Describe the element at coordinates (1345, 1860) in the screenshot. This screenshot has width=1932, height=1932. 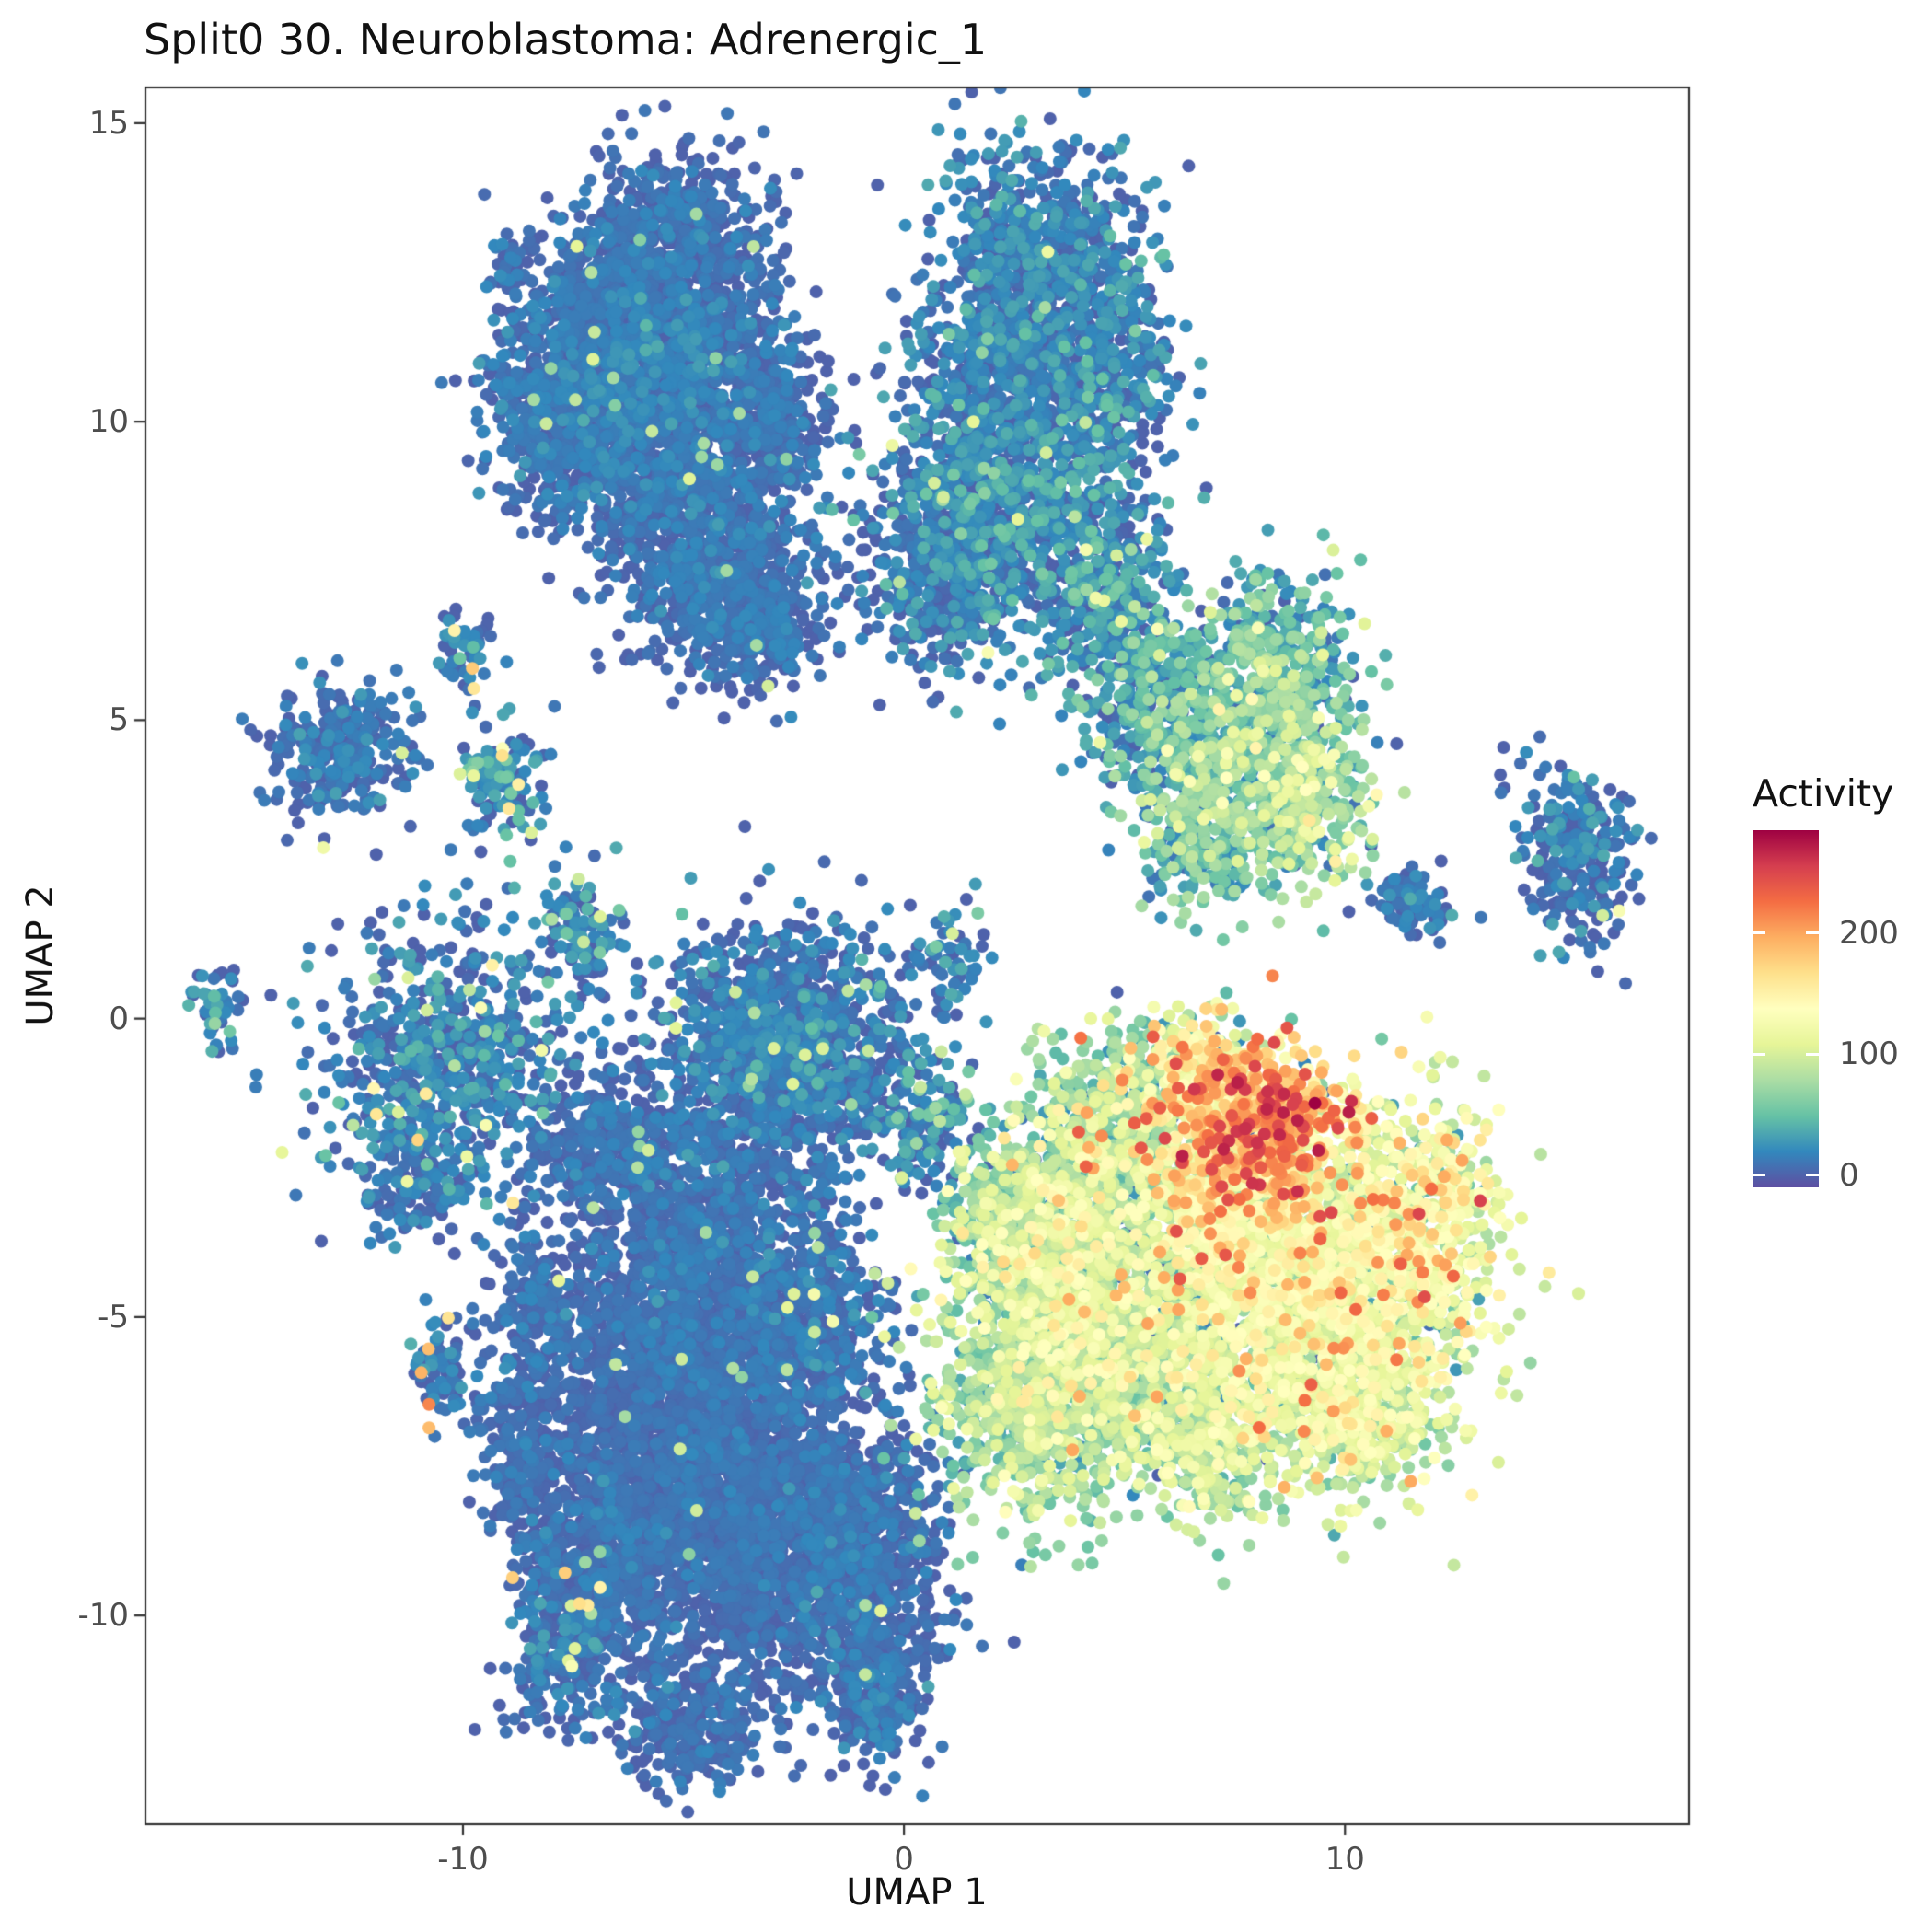
I see `x-tick-label: 10` at that location.